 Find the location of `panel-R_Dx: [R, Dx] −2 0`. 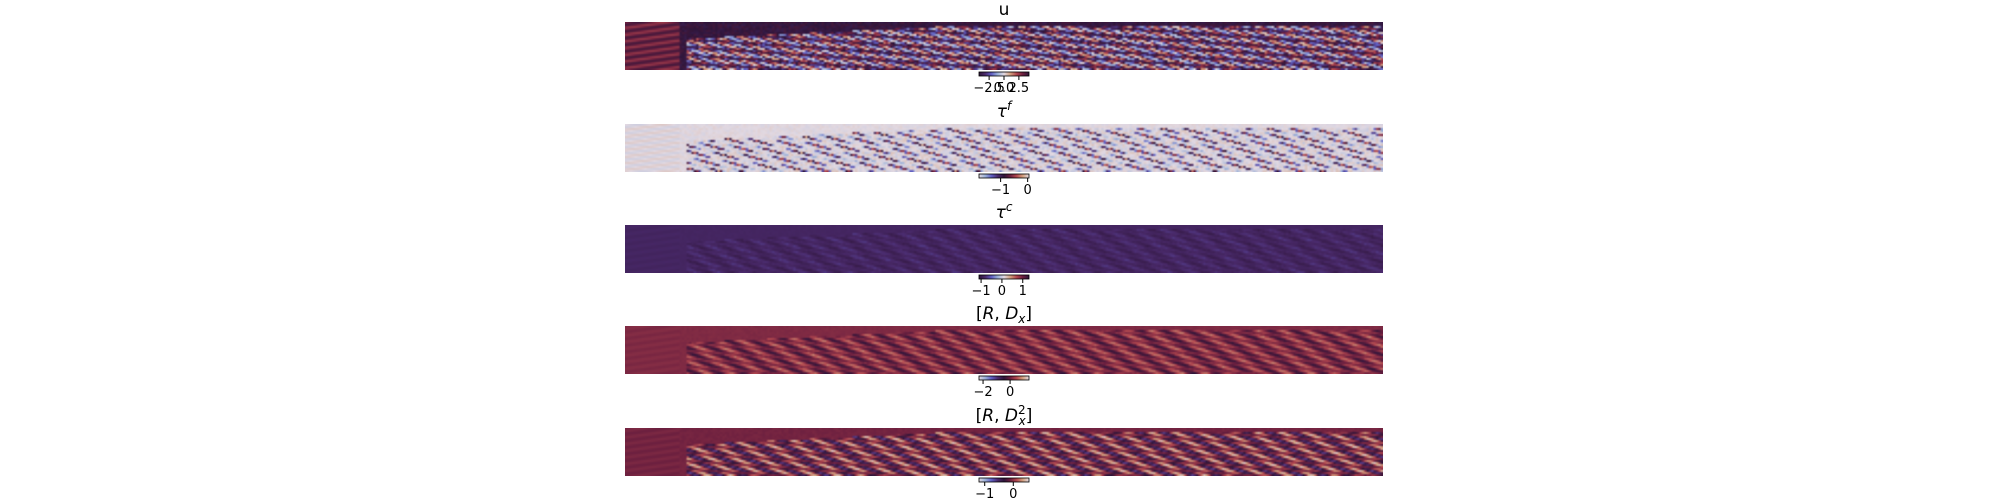

panel-R_Dx: [R, Dx] −2 0 is located at coordinates (1004, 352).